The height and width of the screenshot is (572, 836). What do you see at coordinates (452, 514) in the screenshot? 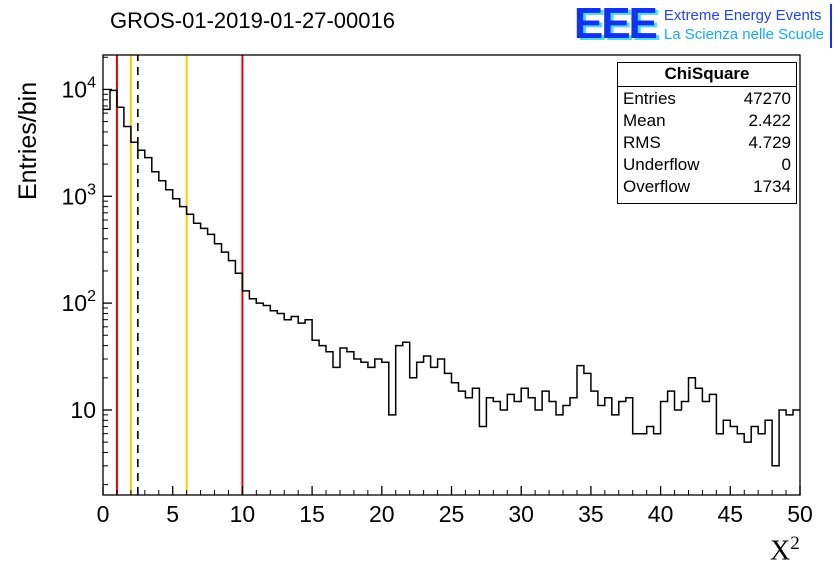
I see `x-tick-label: 25` at bounding box center [452, 514].